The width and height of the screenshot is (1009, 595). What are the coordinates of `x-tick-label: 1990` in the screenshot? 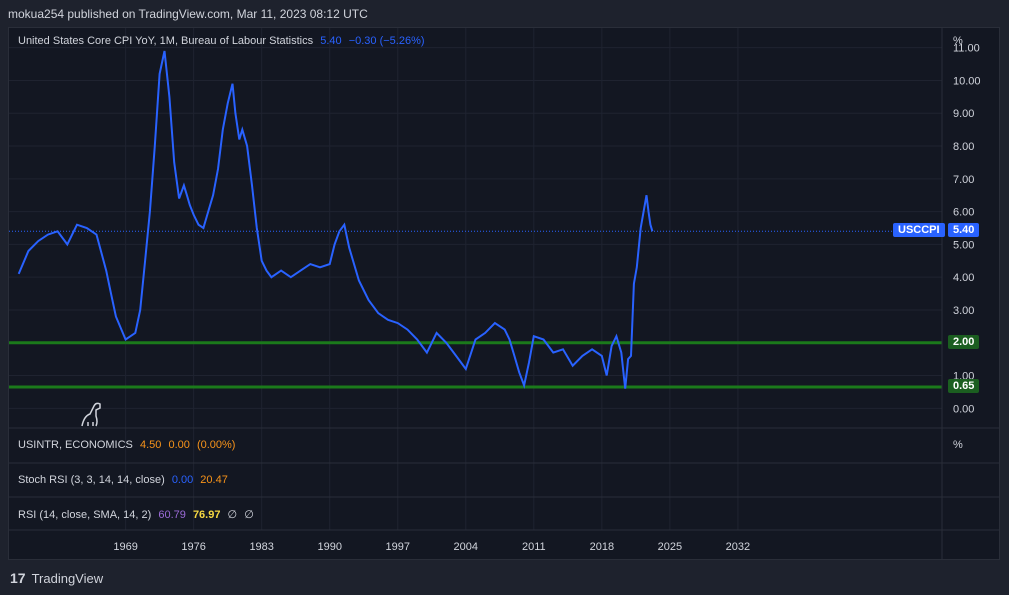 It's located at (329, 547).